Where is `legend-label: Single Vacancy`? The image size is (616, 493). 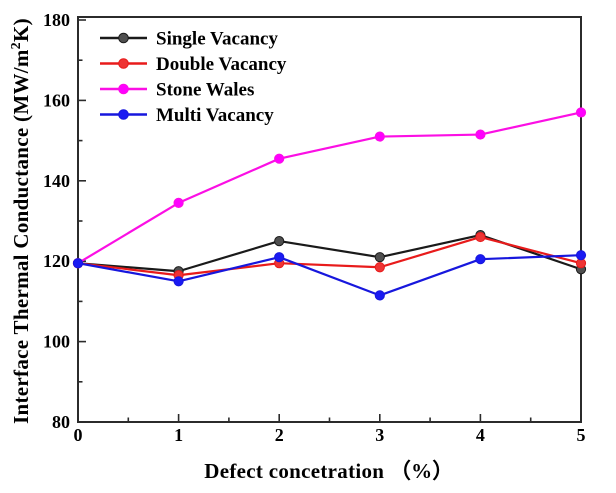 legend-label: Single Vacancy is located at coordinates (217, 39).